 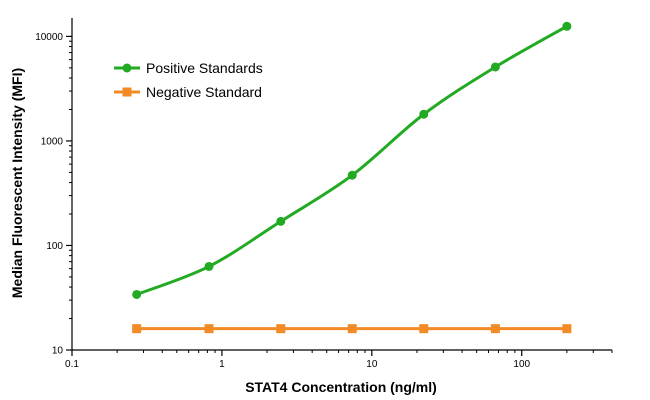 What do you see at coordinates (372, 364) in the screenshot?
I see `x-tick-label: 10` at bounding box center [372, 364].